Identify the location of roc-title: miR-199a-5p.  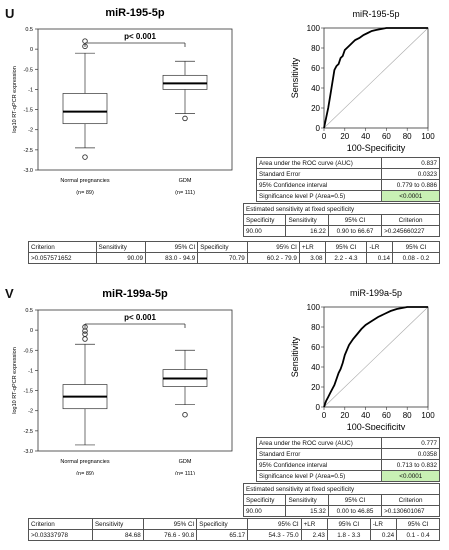
(376, 293).